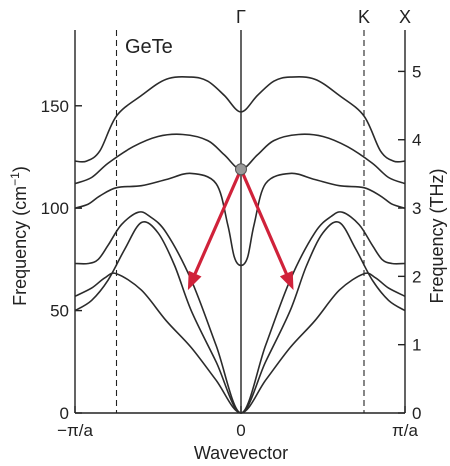 Image resolution: width=450 pixels, height=466 pixels. I want to click on y-axis-title-left: Frequency (cm−1), so click(19, 236).